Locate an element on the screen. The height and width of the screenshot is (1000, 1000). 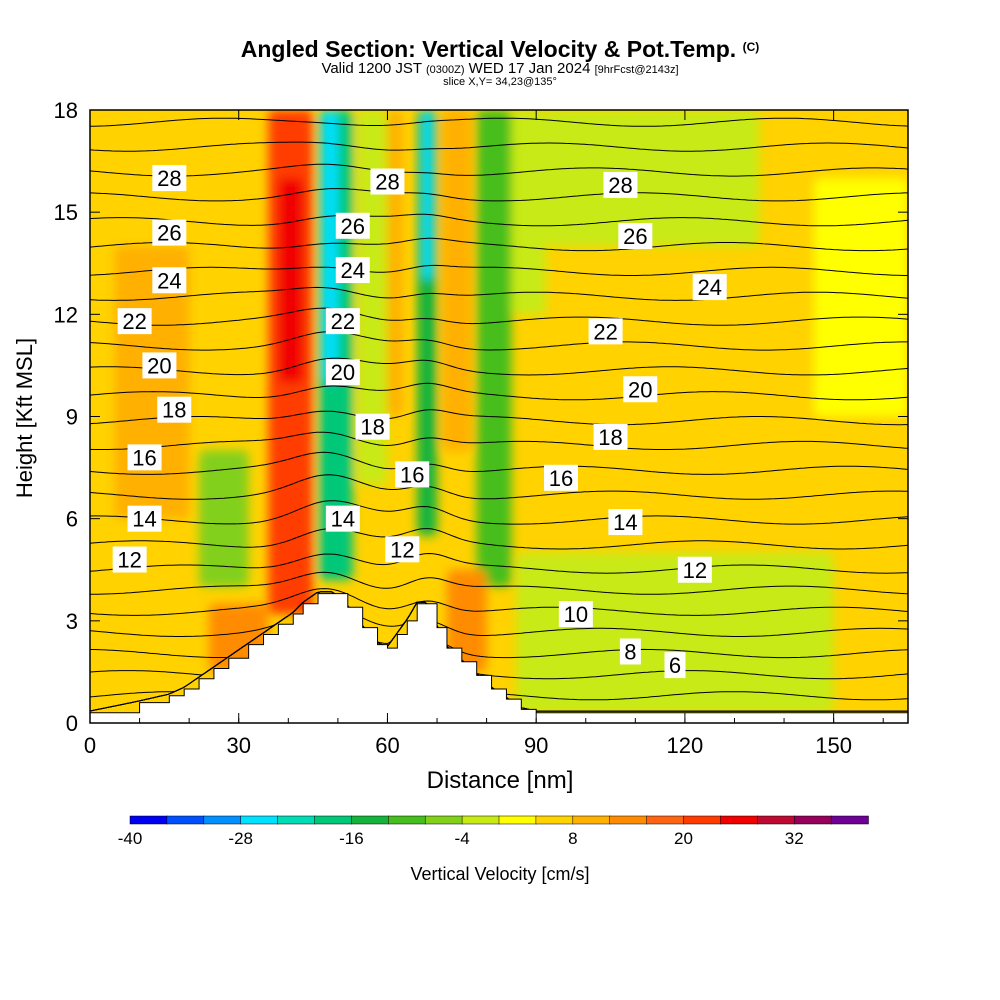
y-tick-label: 18 is located at coordinates (66, 110).